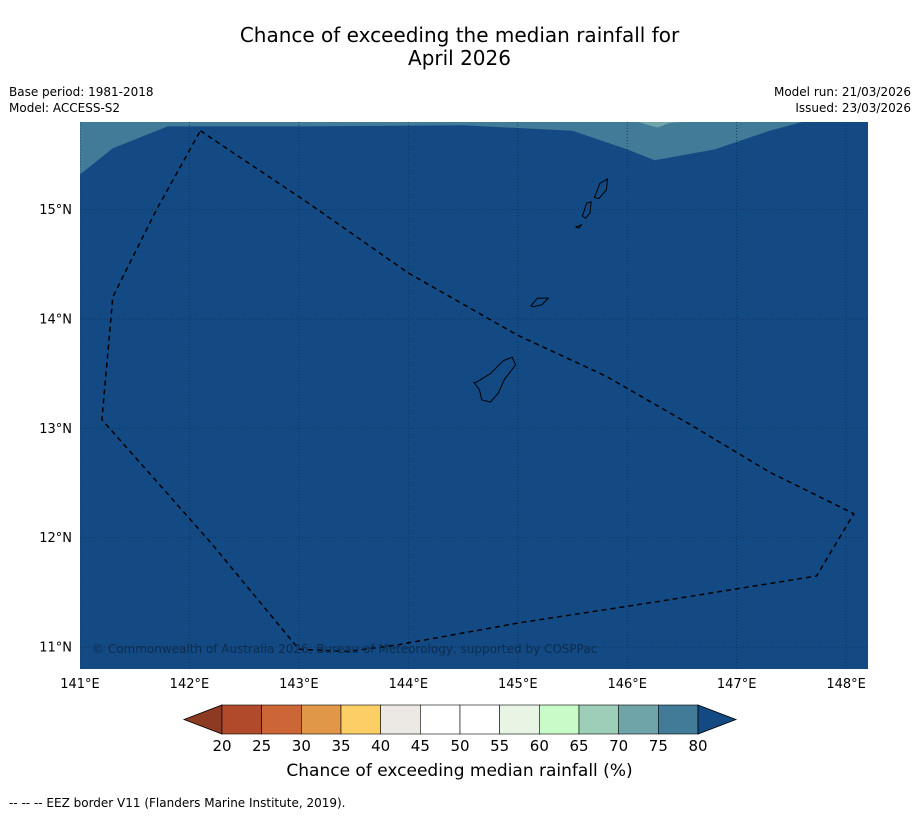  What do you see at coordinates (658, 746) in the screenshot?
I see `colorbar-tick-label: 75` at bounding box center [658, 746].